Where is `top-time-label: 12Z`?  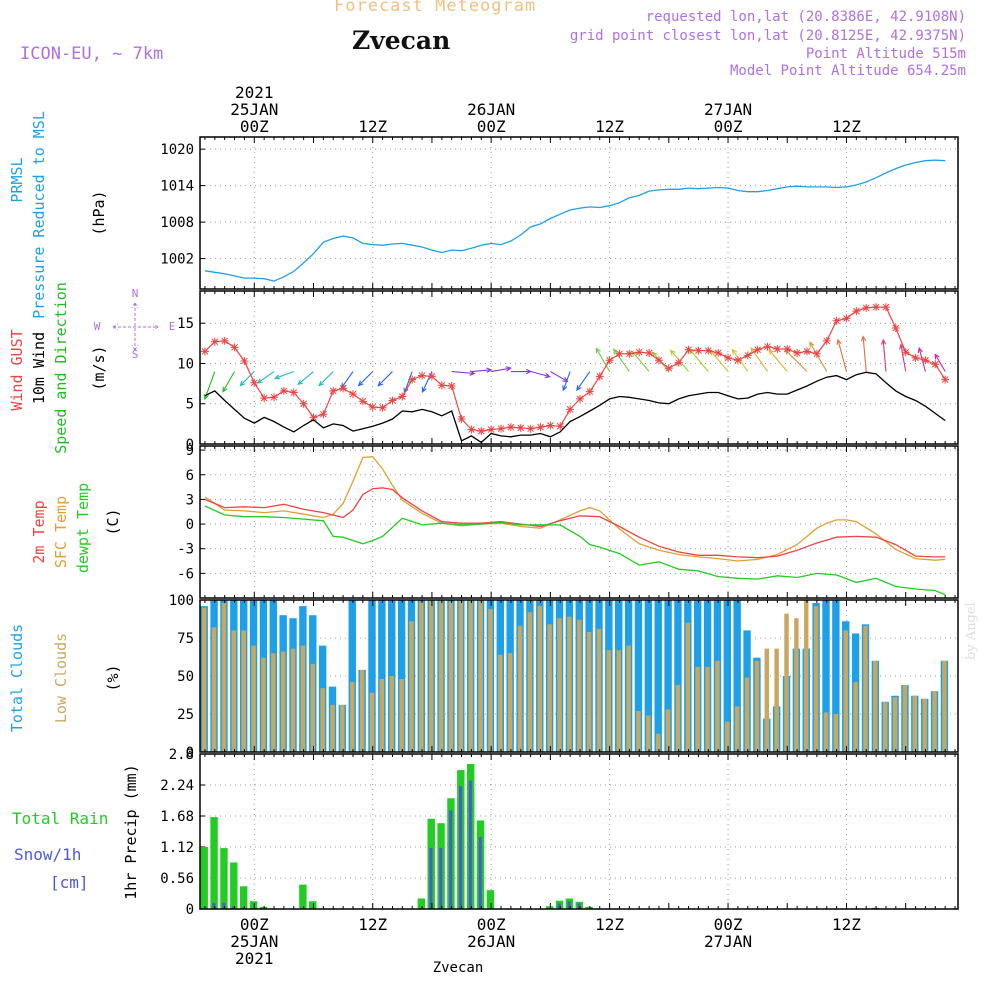 top-time-label: 12Z is located at coordinates (846, 126).